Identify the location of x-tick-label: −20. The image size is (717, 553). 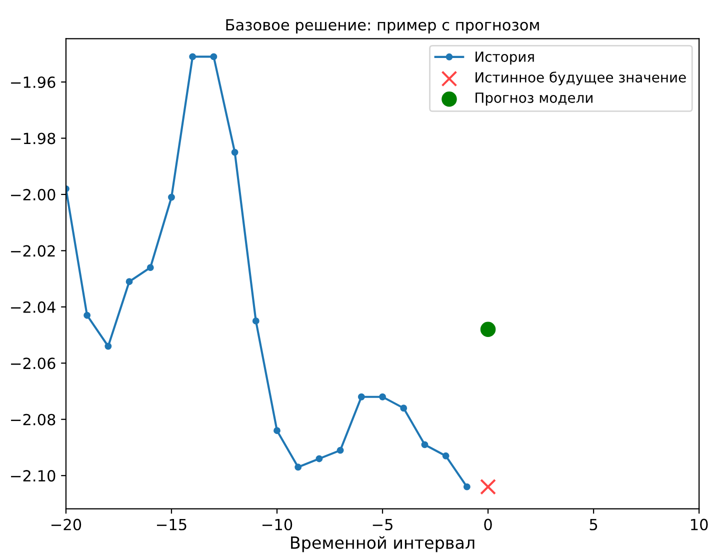
(66, 524).